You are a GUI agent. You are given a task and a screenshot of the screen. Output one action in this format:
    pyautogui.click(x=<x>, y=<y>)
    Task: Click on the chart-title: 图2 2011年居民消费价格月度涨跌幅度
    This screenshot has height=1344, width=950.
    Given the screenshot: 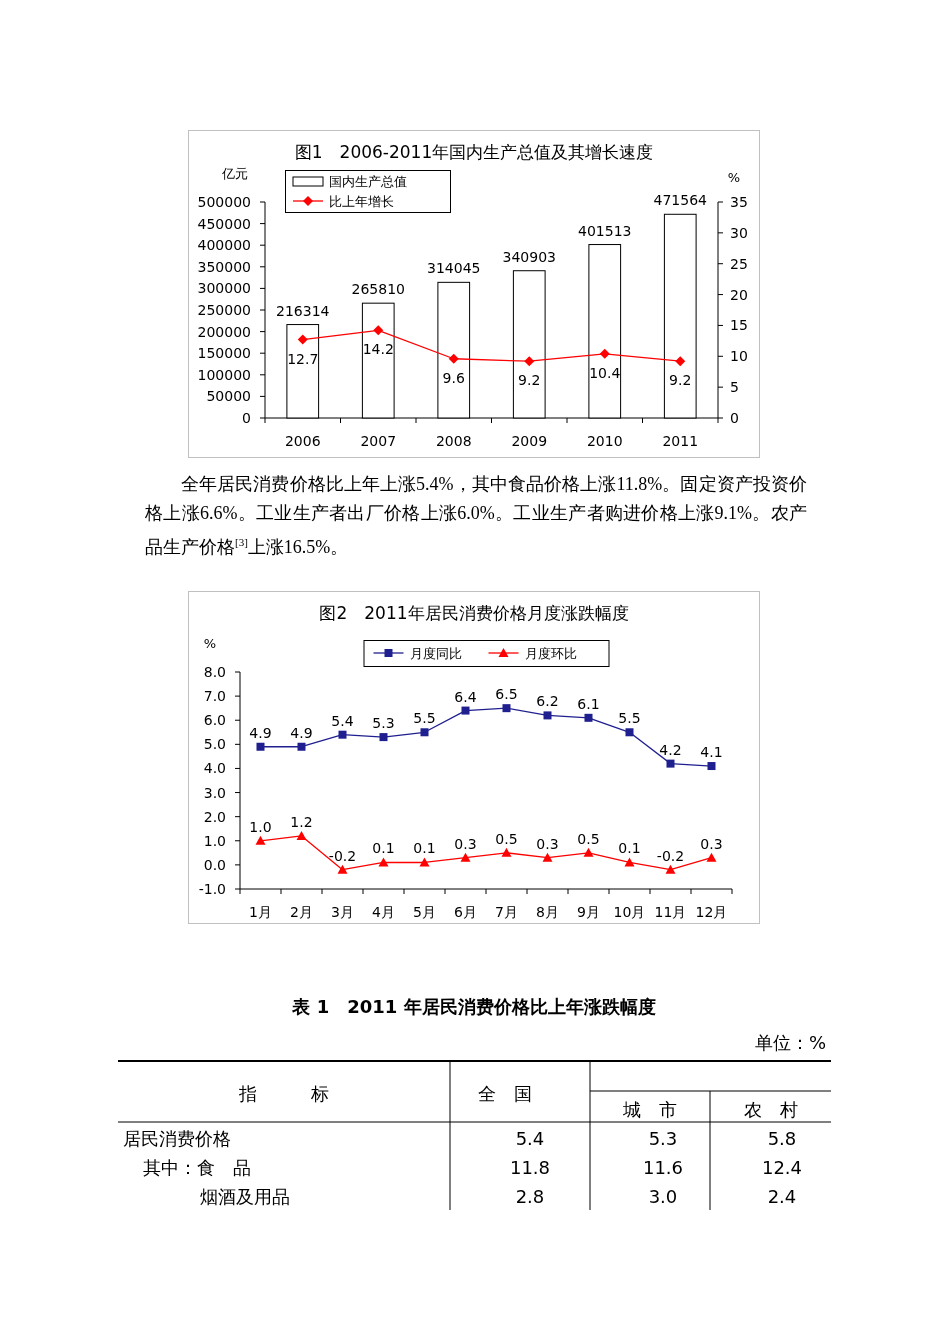 What is the action you would take?
    pyautogui.click(x=474, y=613)
    